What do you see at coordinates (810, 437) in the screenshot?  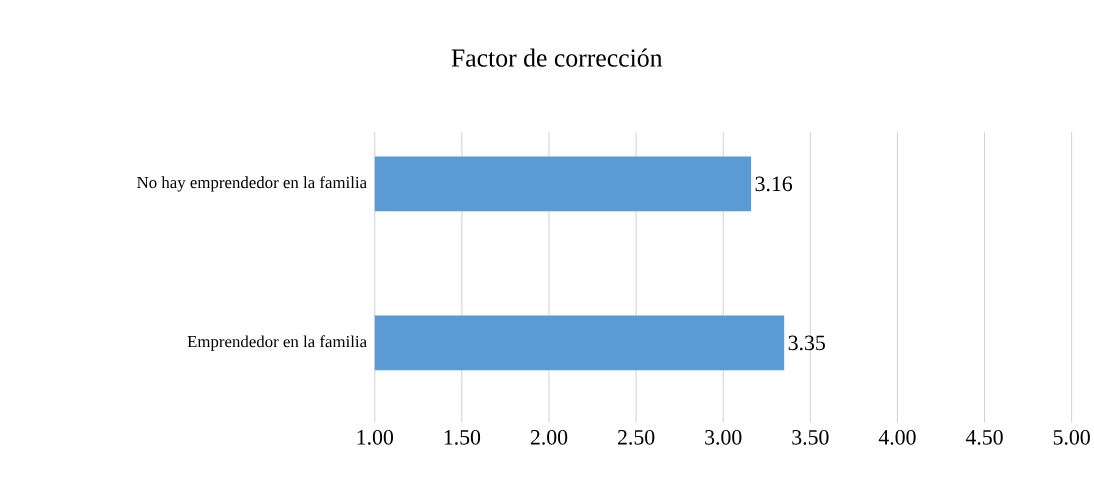 I see `x-tick-label: 3.50` at bounding box center [810, 437].